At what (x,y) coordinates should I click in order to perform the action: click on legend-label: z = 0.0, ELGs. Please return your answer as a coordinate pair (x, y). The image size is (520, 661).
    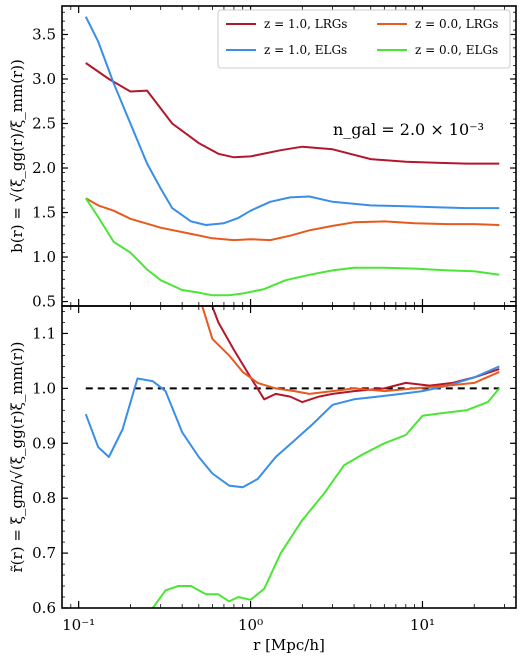
    Looking at the image, I should click on (456, 50).